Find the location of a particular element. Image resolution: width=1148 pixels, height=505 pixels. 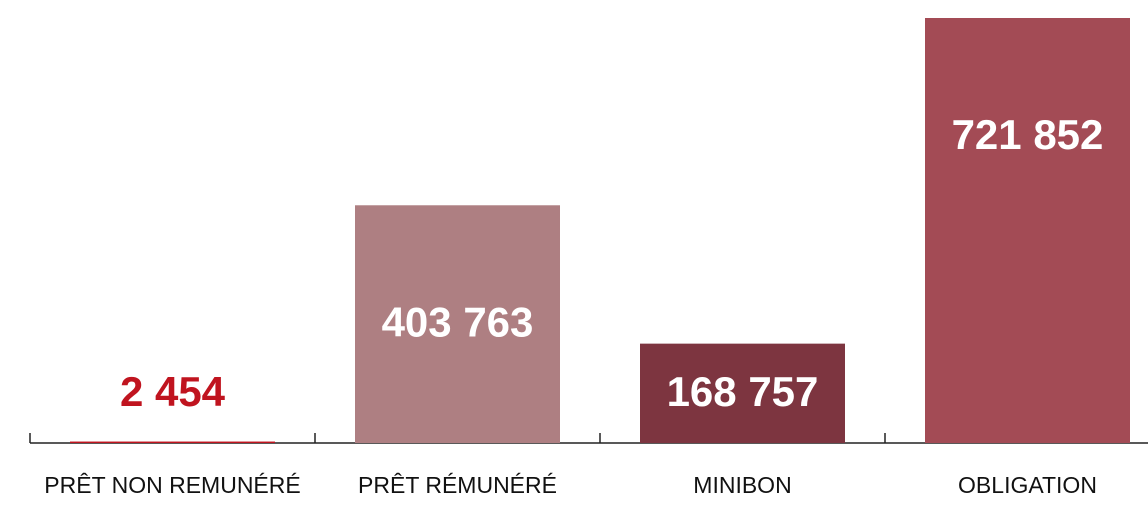

x-tick-label: OBLIGATION is located at coordinates (1027, 485).